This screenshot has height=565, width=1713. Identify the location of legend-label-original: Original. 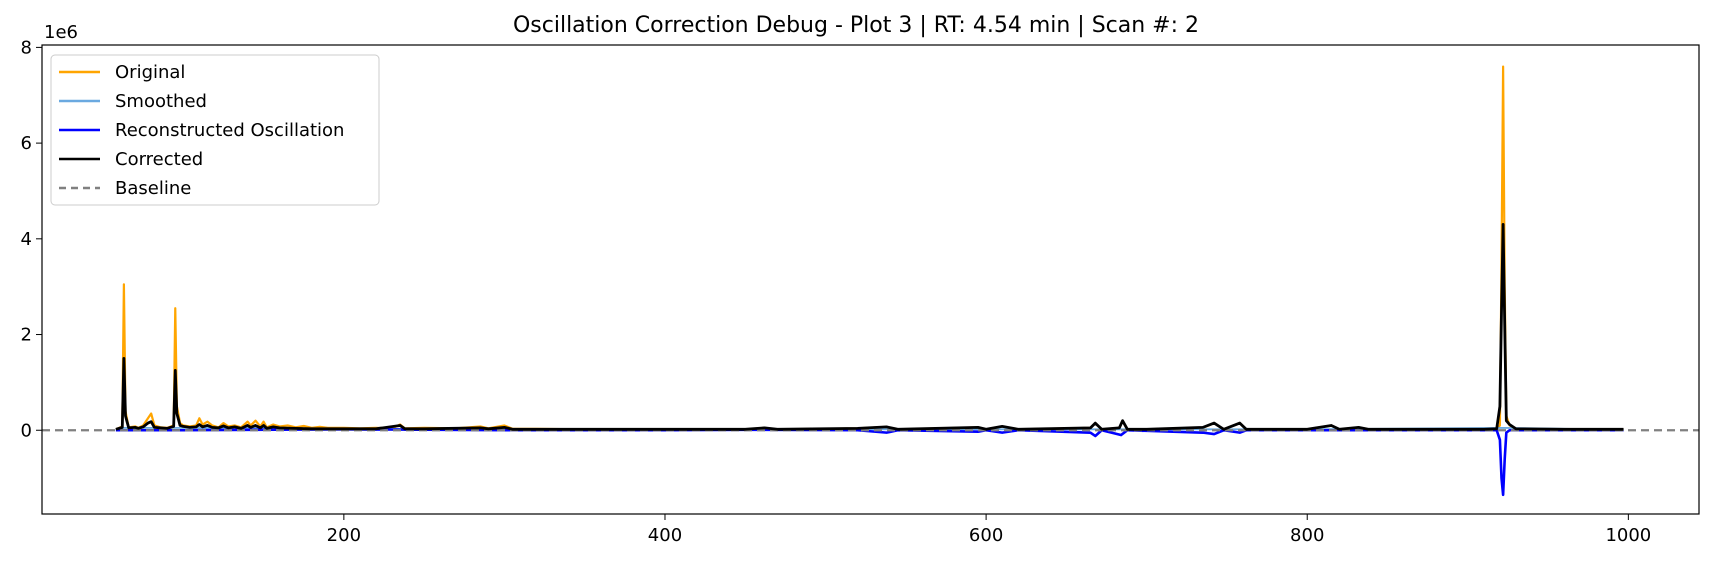
(150, 72).